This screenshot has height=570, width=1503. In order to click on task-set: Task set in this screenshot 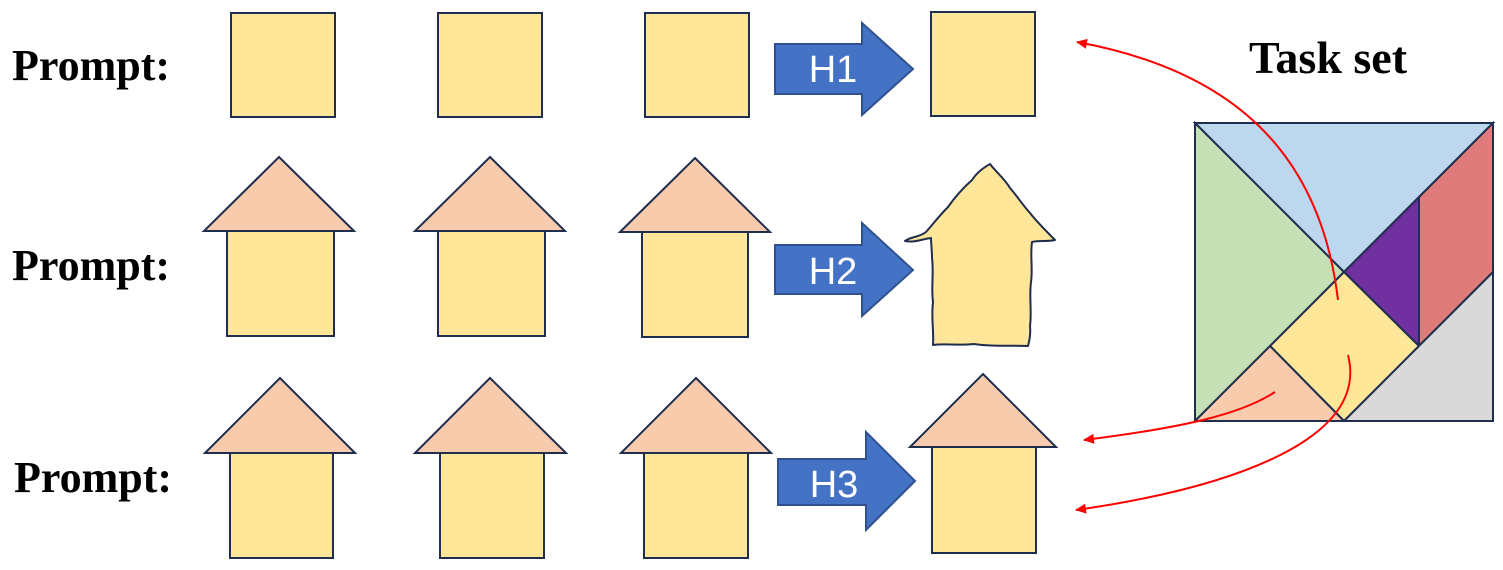, I will do `click(1344, 228)`.